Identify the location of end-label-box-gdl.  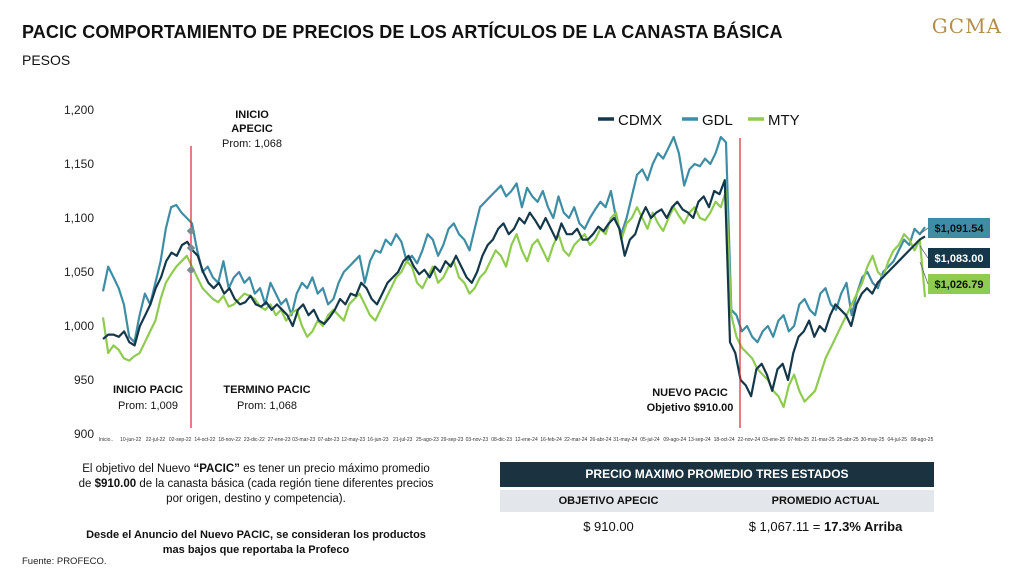
(959, 228).